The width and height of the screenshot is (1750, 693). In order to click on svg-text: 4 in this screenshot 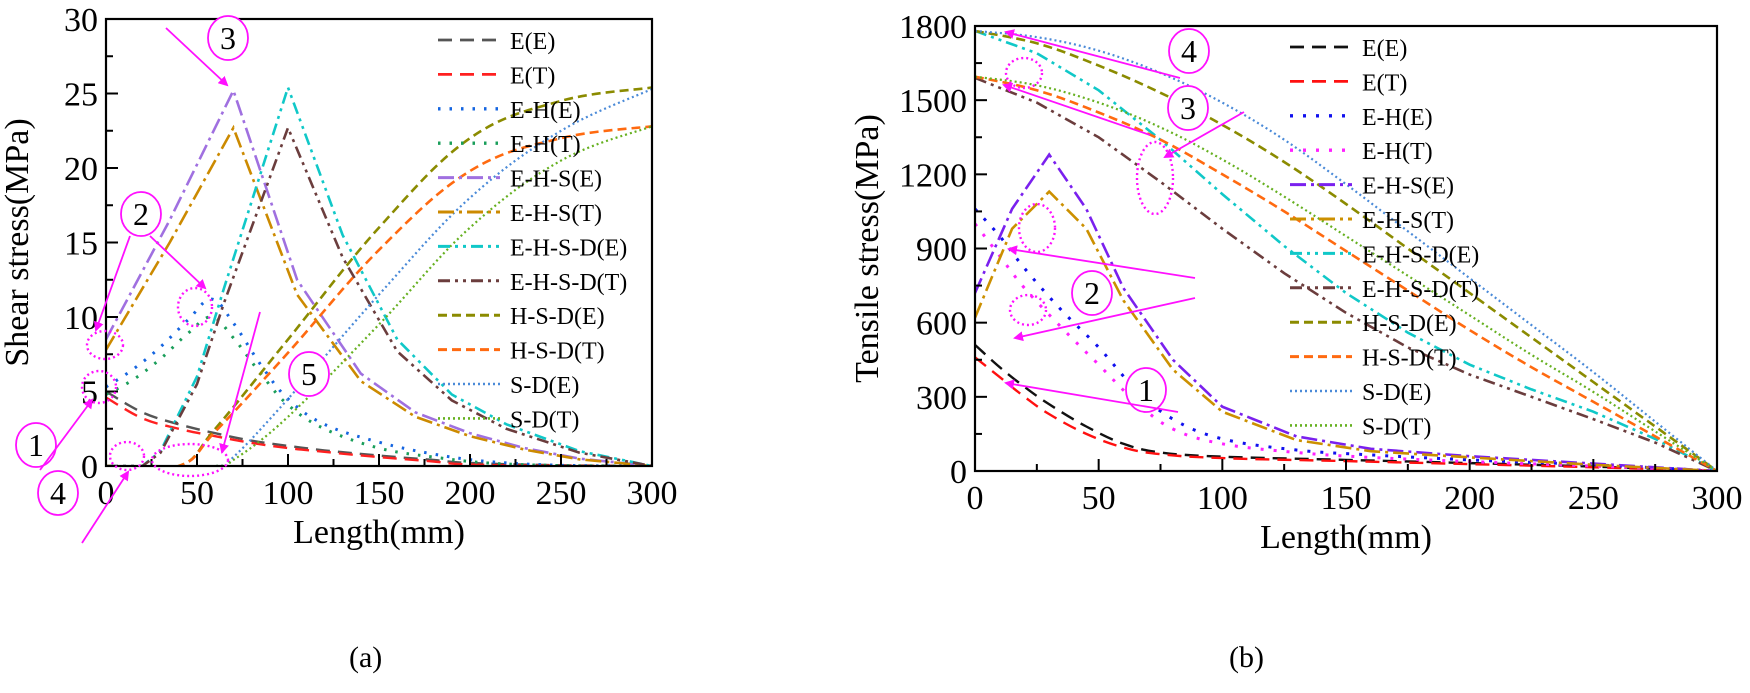, I will do `click(58, 493)`.